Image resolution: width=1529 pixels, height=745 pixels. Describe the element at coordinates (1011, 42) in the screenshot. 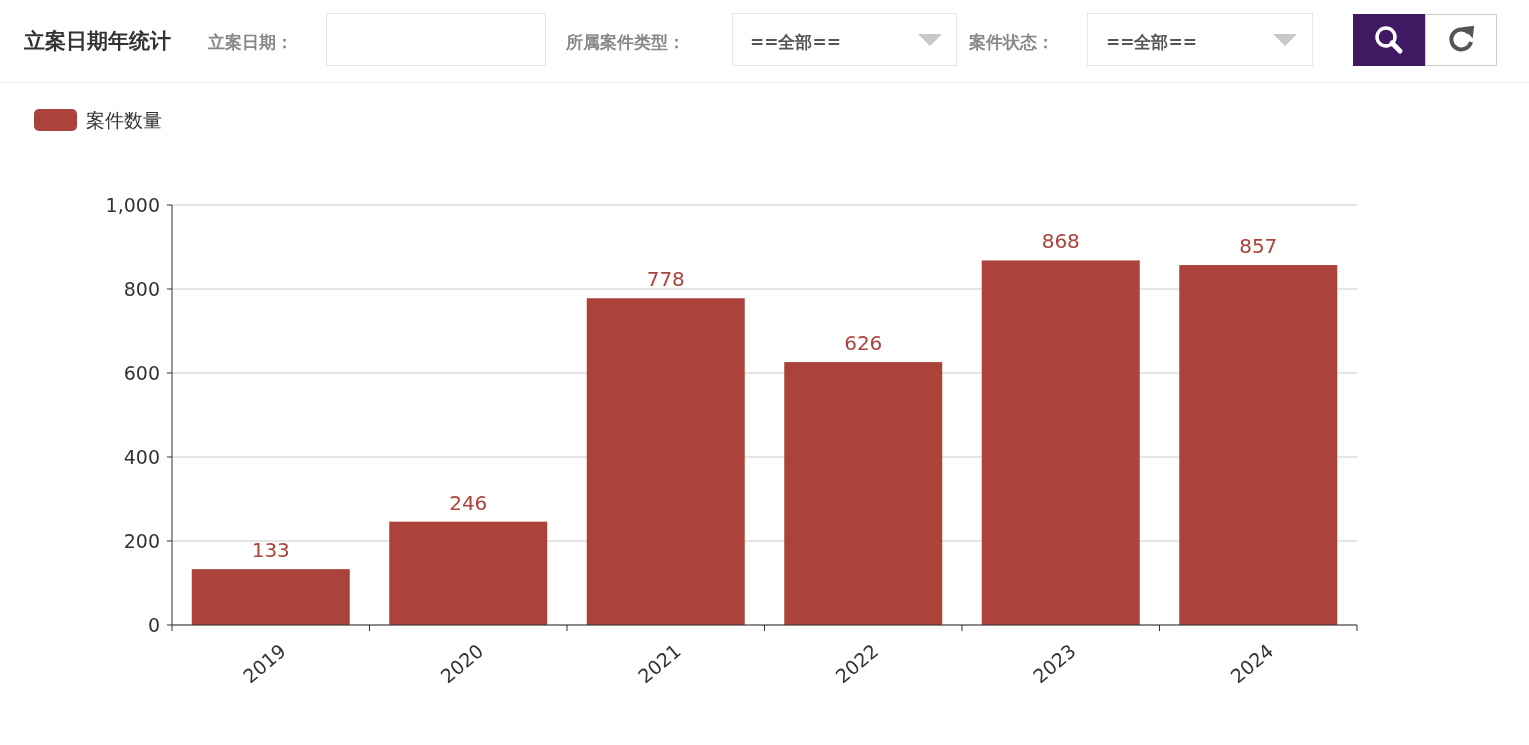

I see `text: 案件状态：` at that location.